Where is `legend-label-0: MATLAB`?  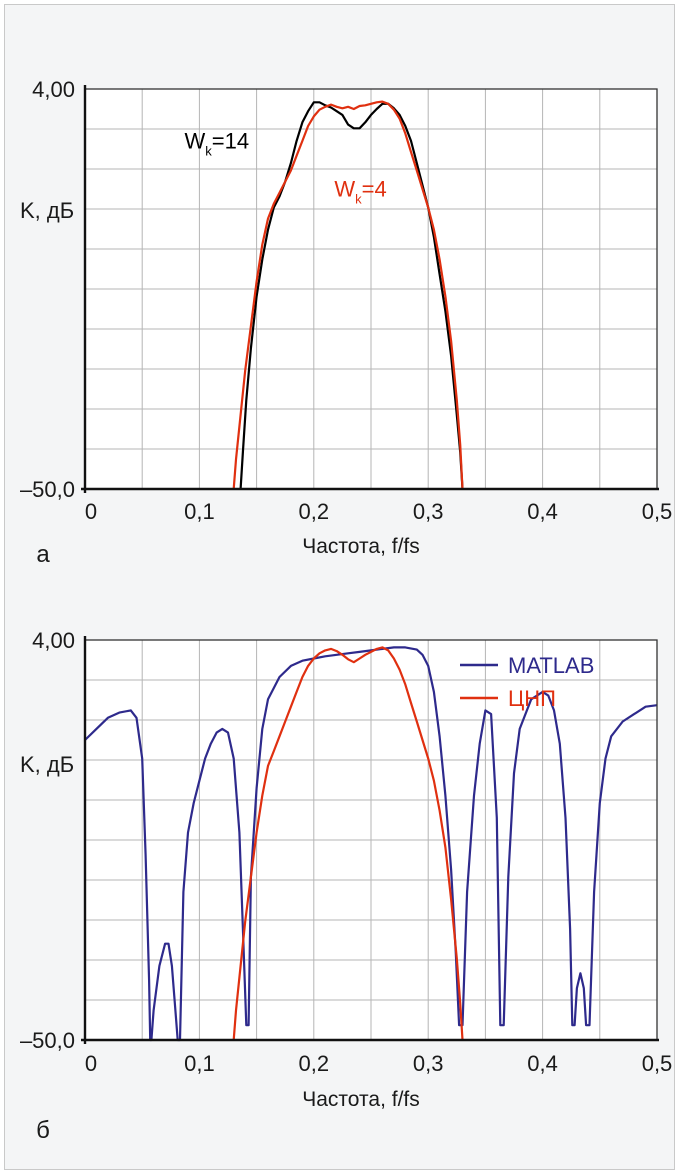 legend-label-0: MATLAB is located at coordinates (551, 665).